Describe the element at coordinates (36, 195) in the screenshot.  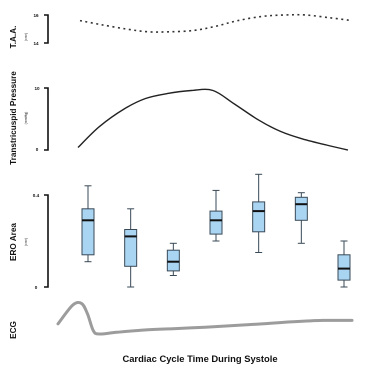
I see `ero-ytick-high: 0.4` at that location.